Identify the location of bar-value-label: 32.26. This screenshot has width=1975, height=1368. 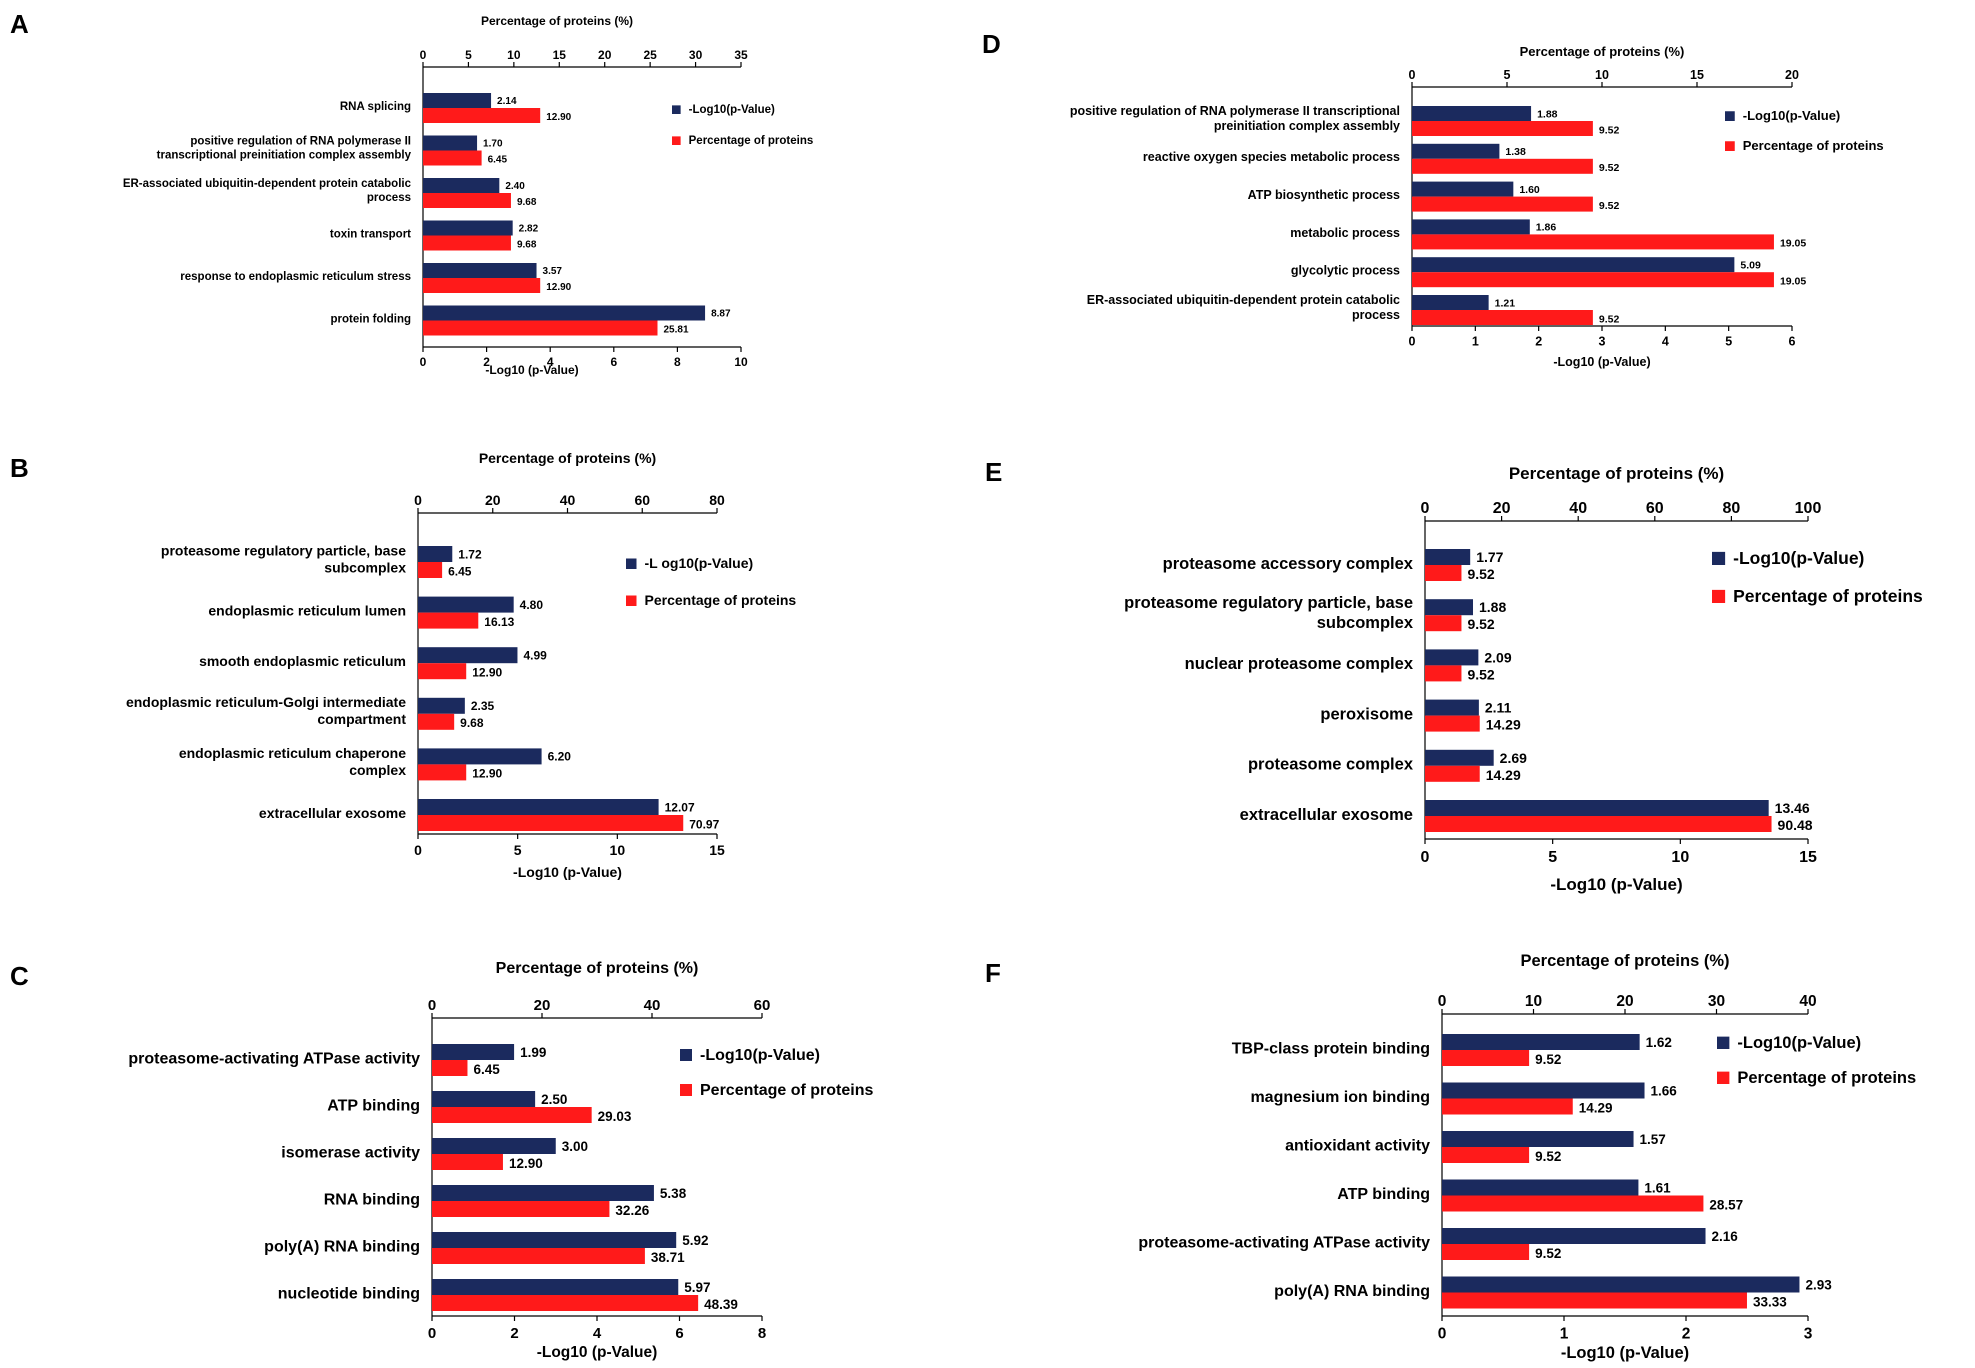
(632, 1210).